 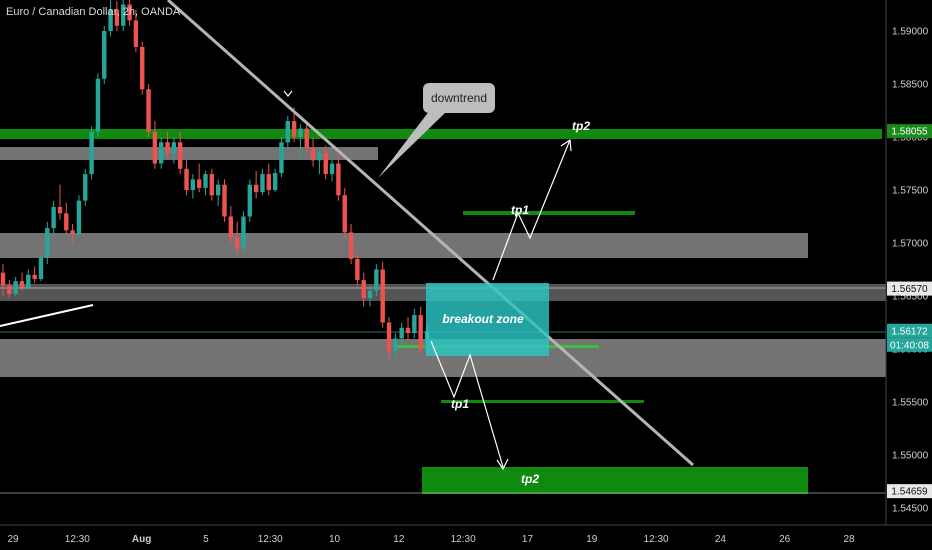 I want to click on tp1-up-line, so click(x=549, y=213).